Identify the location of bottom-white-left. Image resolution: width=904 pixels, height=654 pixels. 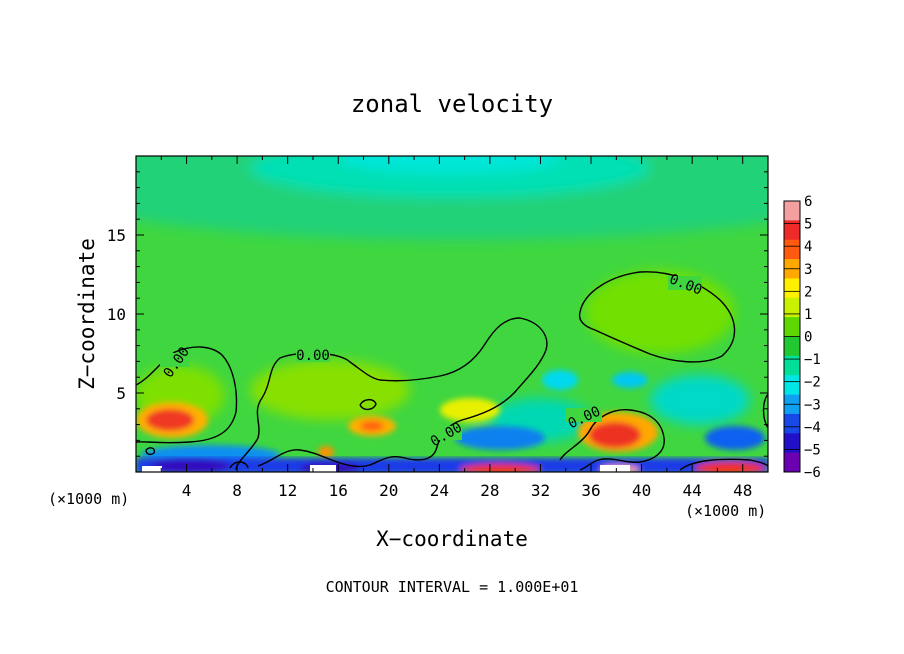
(152, 469).